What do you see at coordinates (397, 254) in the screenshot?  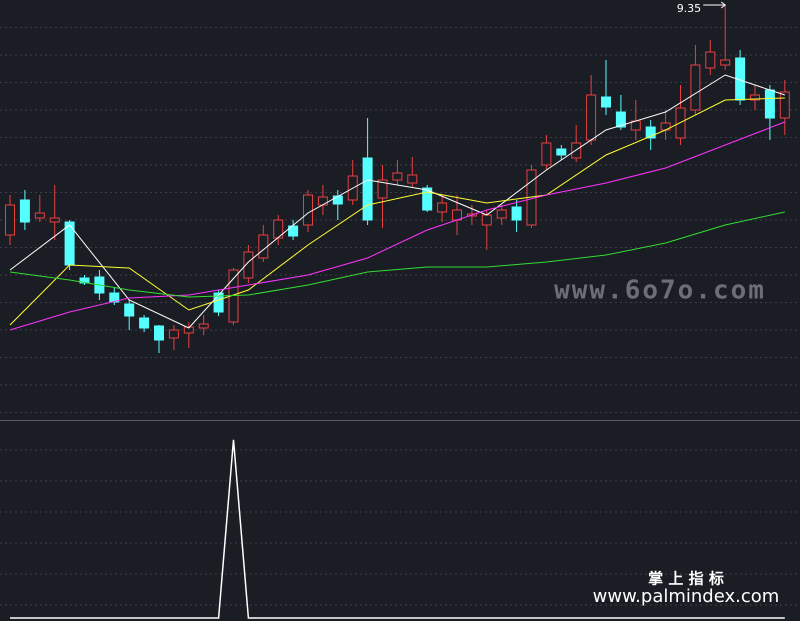 I see `ma-line` at bounding box center [397, 254].